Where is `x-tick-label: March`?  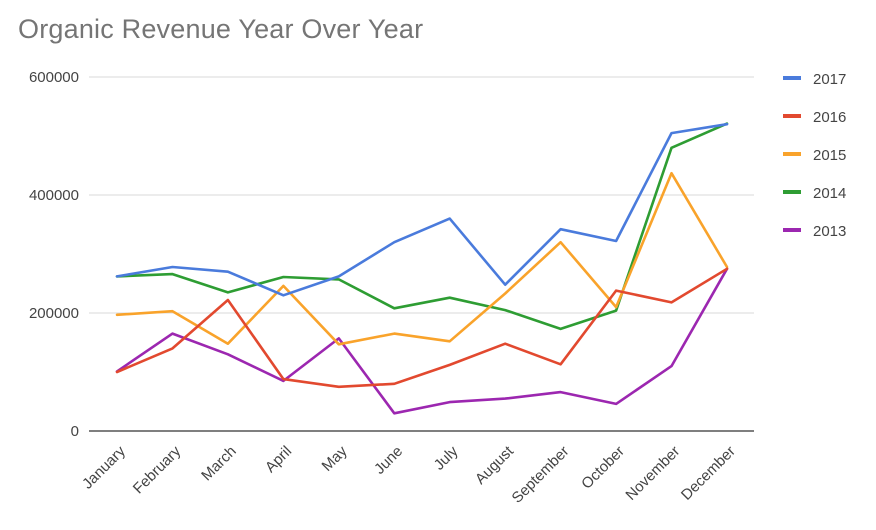
x-tick-label: March is located at coordinates (218, 463).